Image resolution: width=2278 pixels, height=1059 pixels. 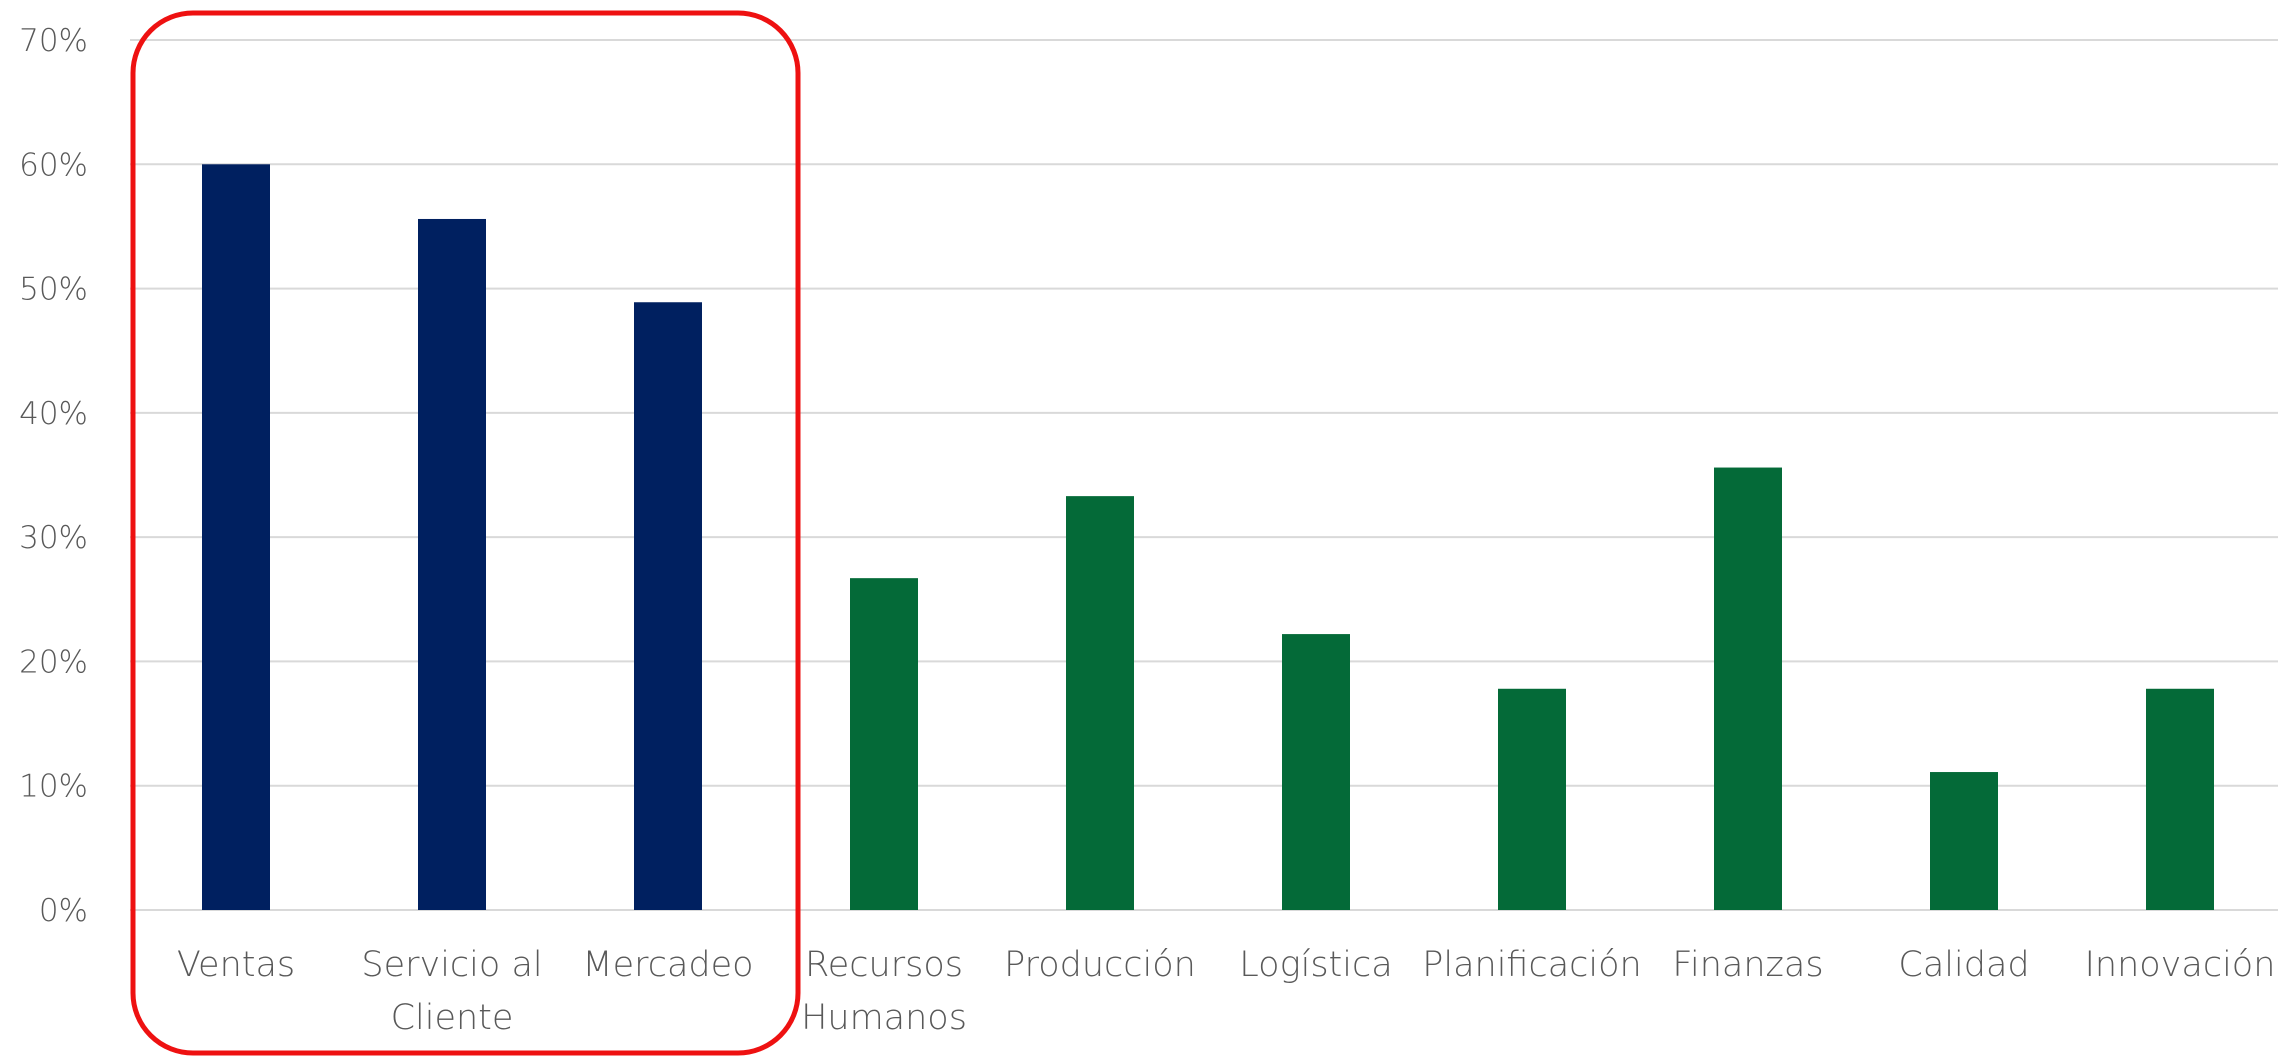 What do you see at coordinates (451, 991) in the screenshot?
I see `x-category-label: Servicio al Cliente` at bounding box center [451, 991].